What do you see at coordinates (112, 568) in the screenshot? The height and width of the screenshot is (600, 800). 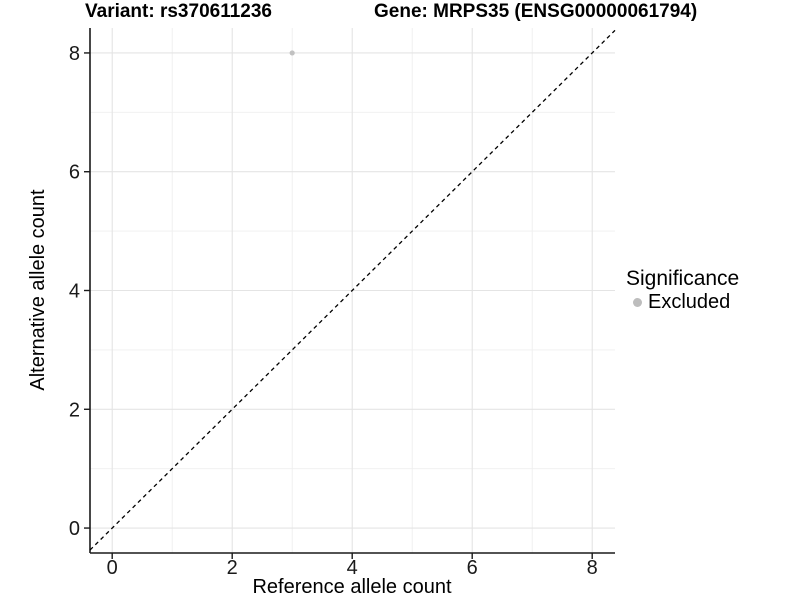 I see `x-tick-label: 0` at bounding box center [112, 568].